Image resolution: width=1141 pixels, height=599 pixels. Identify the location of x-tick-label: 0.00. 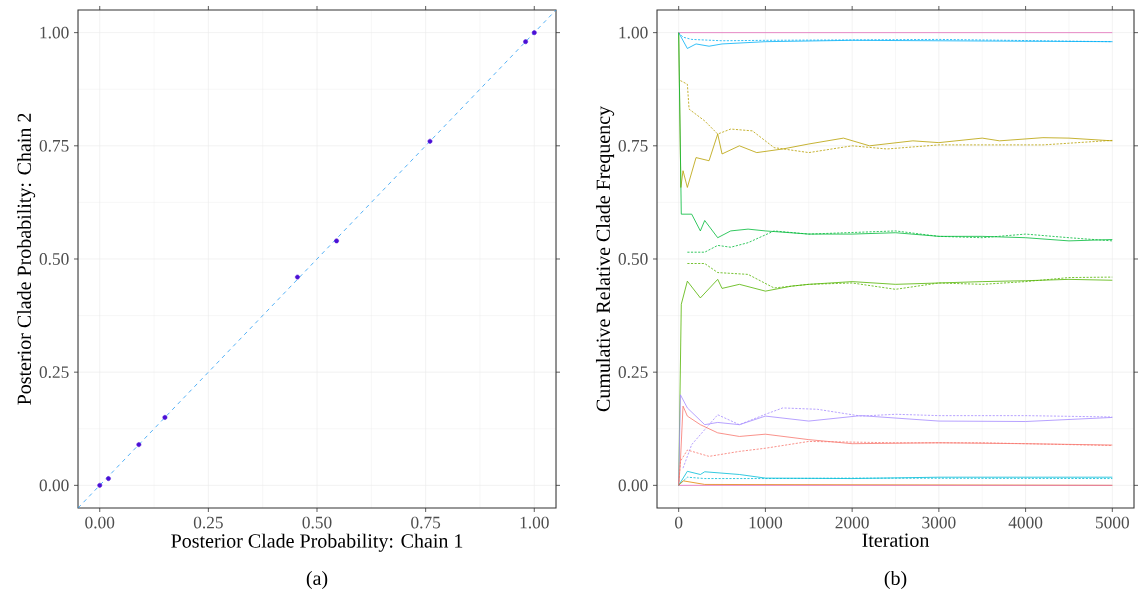
(100, 522).